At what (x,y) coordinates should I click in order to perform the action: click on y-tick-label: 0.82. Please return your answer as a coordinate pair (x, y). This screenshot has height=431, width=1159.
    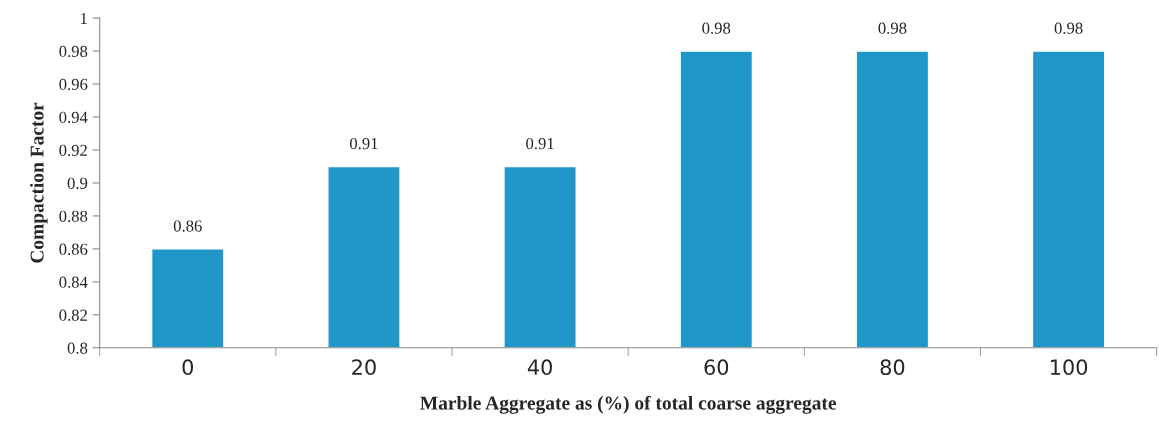
    Looking at the image, I should click on (73, 315).